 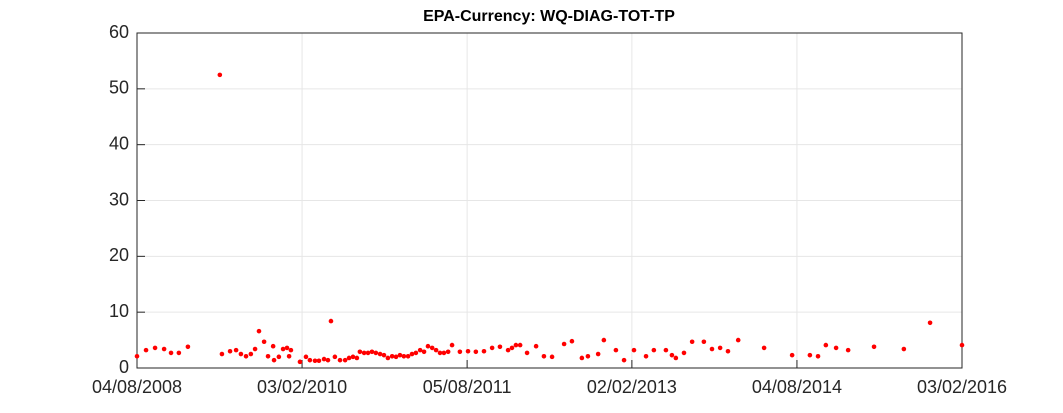 What do you see at coordinates (119, 143) in the screenshot?
I see `y-tick-label: 40` at bounding box center [119, 143].